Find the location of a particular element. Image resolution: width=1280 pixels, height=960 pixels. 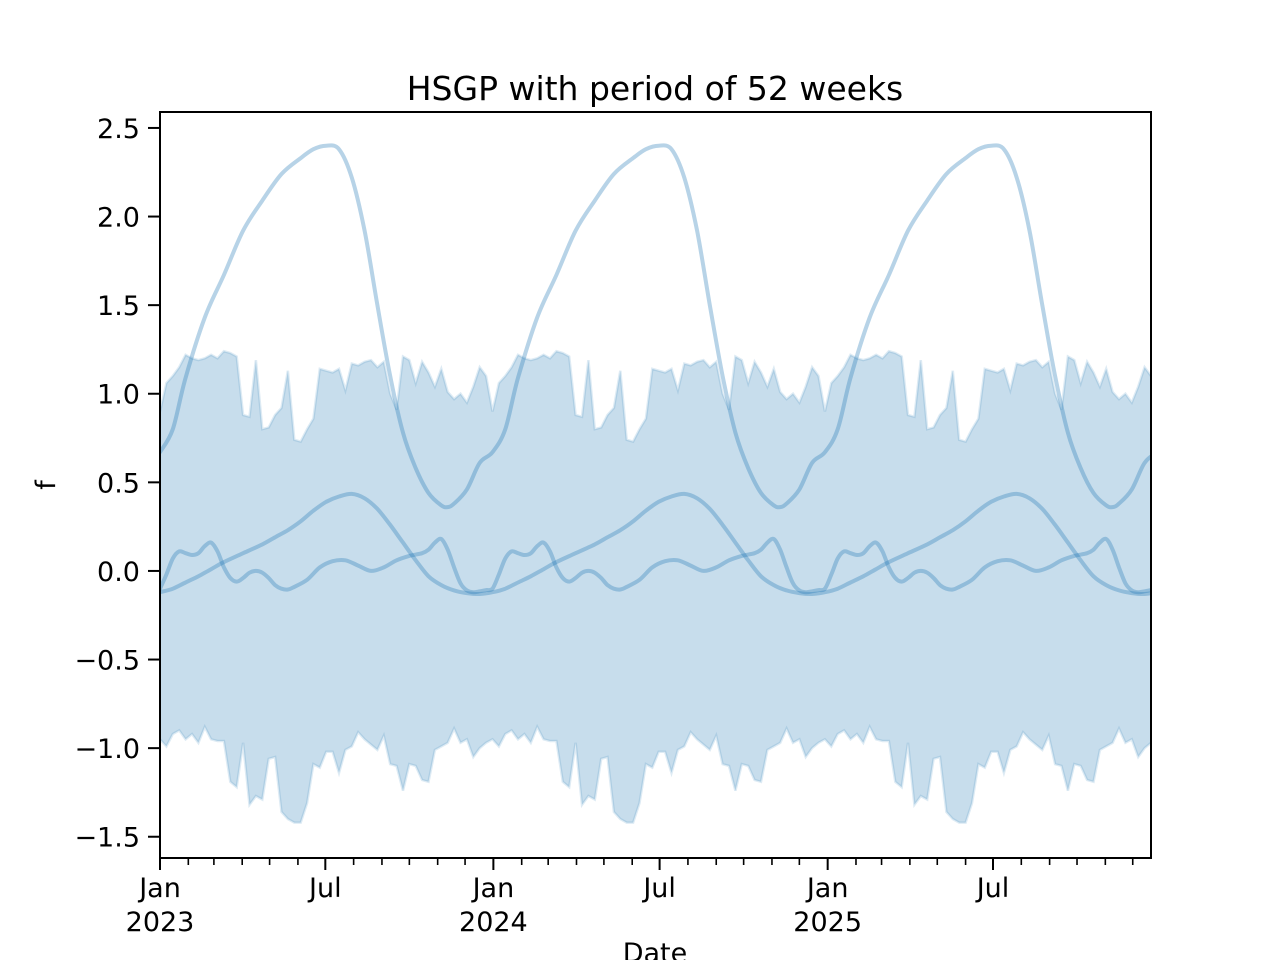

y-tick-label: 2.5 is located at coordinates (118, 129).